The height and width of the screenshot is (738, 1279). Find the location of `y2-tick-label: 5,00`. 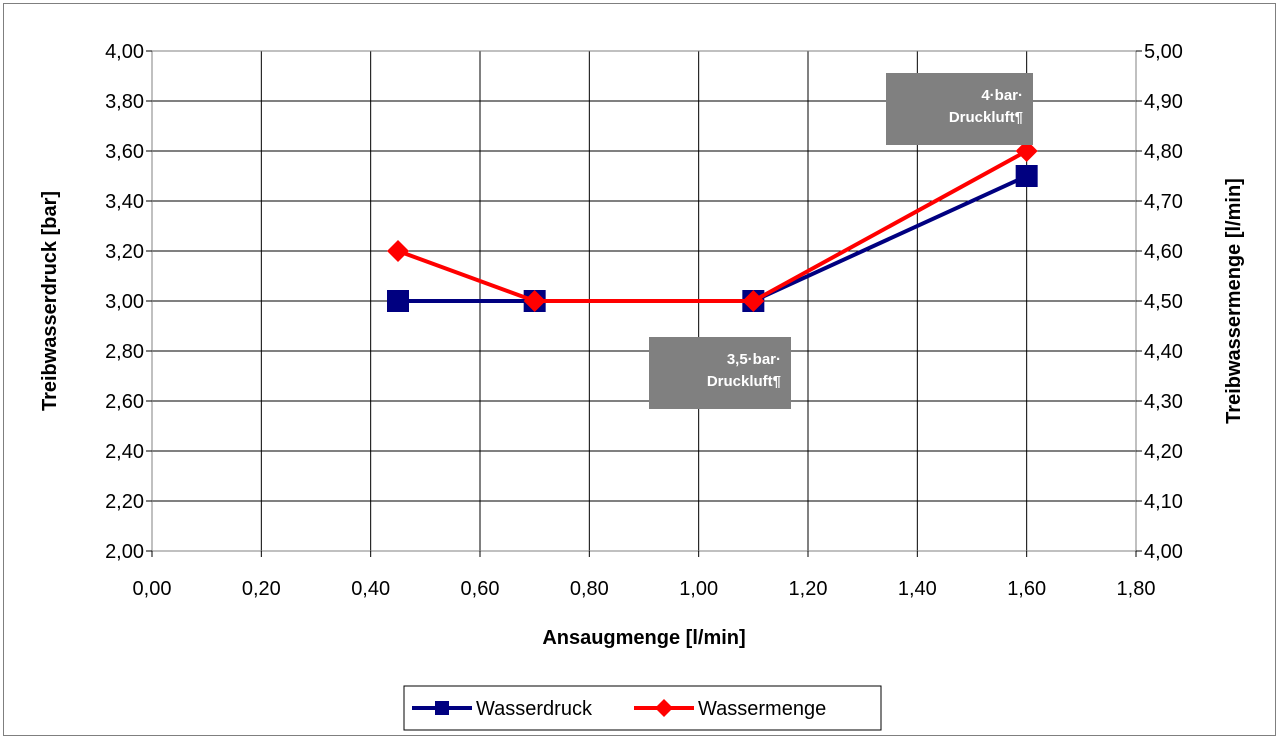

y2-tick-label: 5,00 is located at coordinates (1163, 52).